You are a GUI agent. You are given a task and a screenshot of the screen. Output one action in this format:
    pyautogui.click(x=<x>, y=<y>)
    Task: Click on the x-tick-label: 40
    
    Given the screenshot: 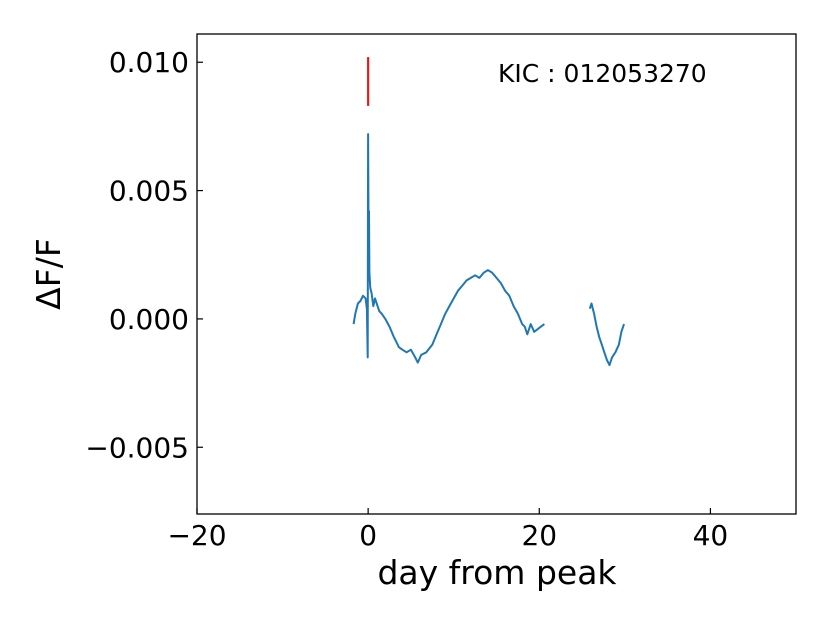 What is the action you would take?
    pyautogui.click(x=711, y=535)
    